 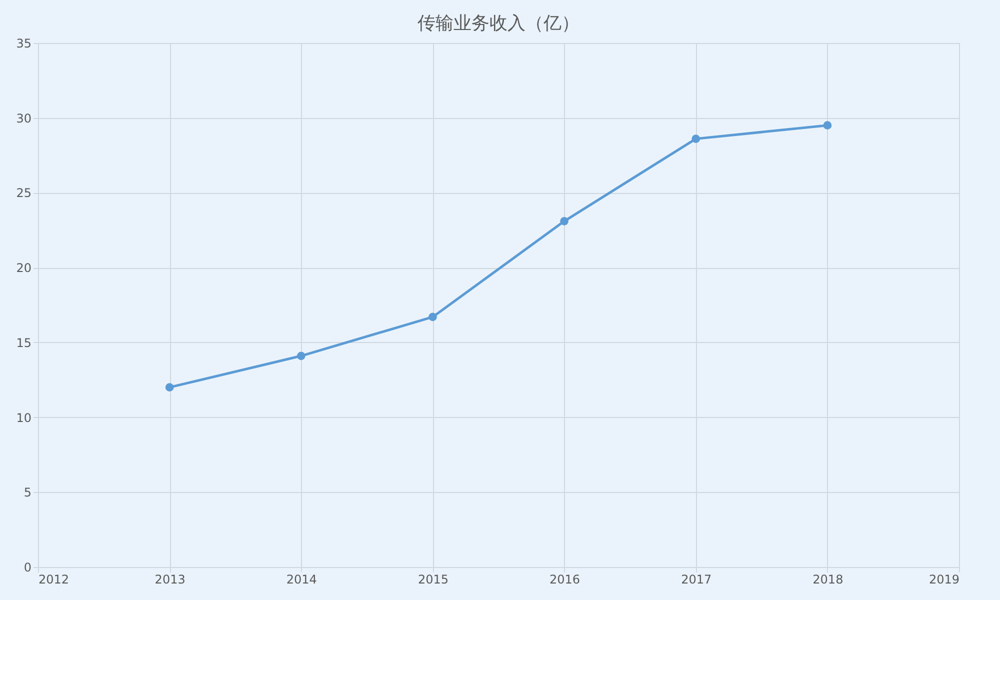 I want to click on chart-title: 传输业务收入（亿）, so click(x=499, y=23).